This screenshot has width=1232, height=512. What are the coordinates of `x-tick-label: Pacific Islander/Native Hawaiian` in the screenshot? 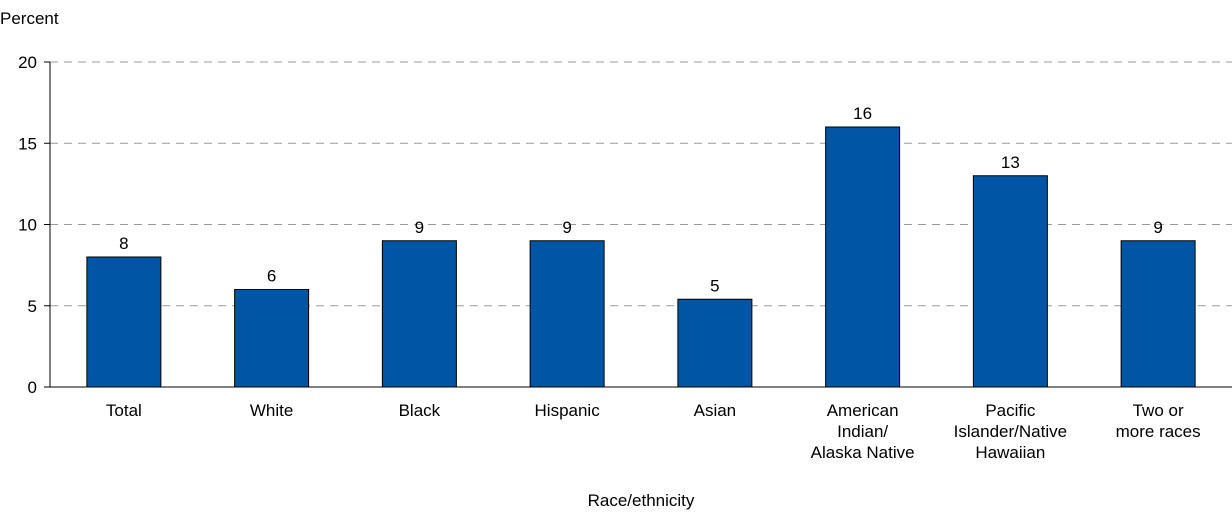 It's located at (1010, 431).